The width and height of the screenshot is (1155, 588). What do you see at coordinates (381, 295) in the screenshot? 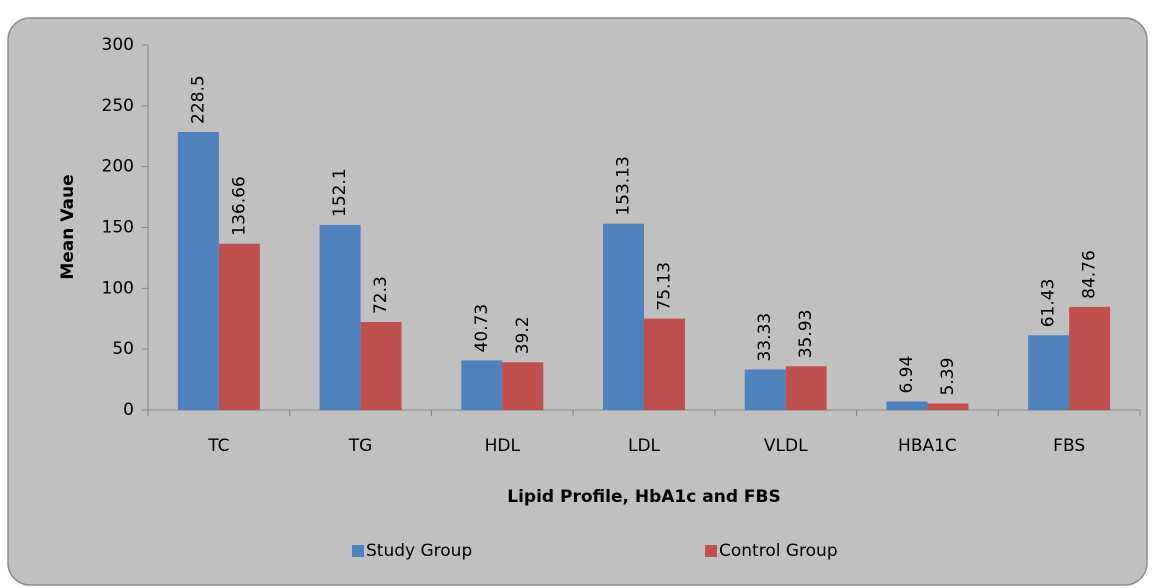
I see `data-label: 72.3` at bounding box center [381, 295].